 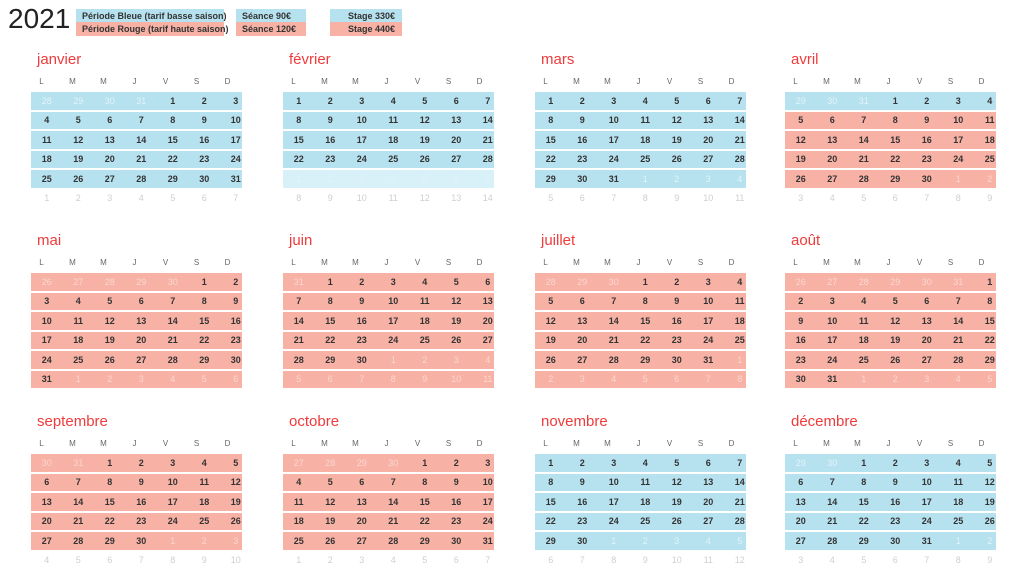 What do you see at coordinates (927, 379) in the screenshot?
I see `day-cell: 3` at bounding box center [927, 379].